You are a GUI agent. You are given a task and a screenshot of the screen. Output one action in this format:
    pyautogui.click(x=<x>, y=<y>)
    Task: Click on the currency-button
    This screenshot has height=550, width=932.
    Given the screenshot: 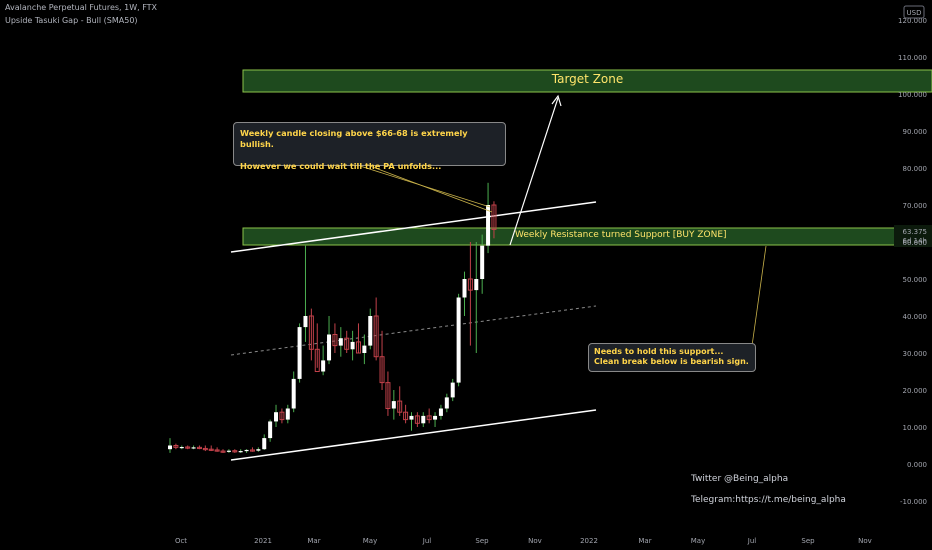 What is the action you would take?
    pyautogui.click(x=914, y=12)
    